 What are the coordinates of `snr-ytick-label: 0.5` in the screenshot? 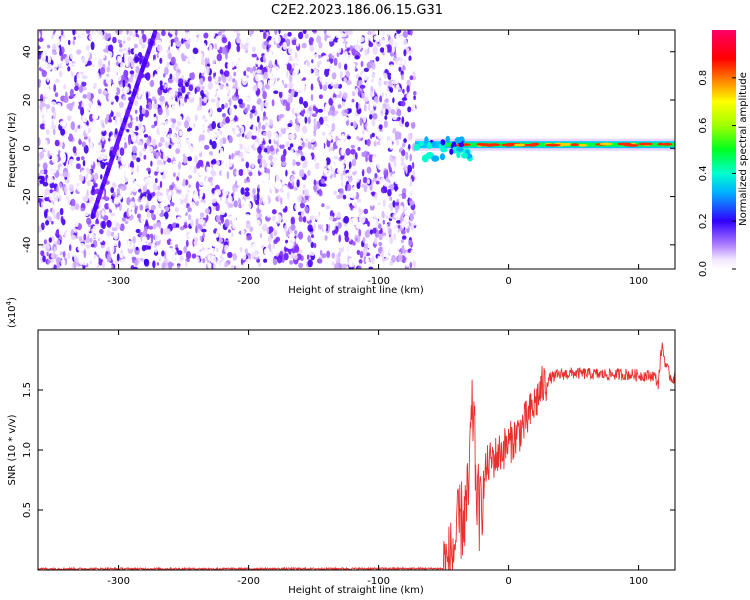 It's located at (27, 510).